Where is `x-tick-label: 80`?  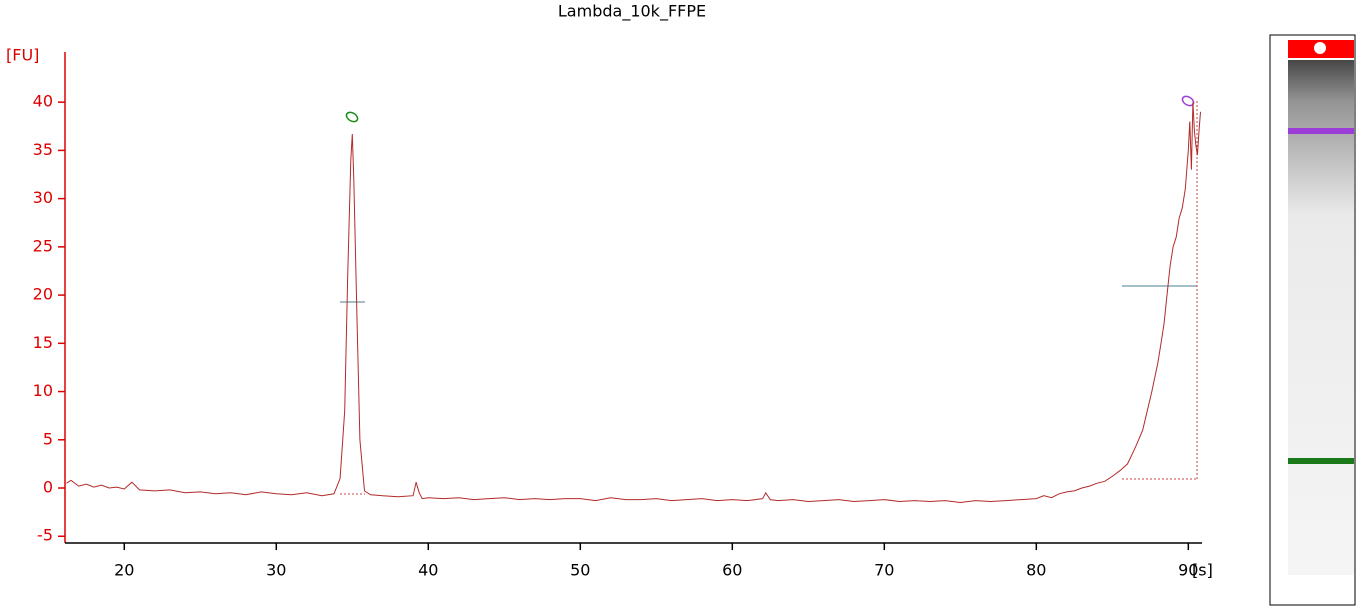
x-tick-label: 80 is located at coordinates (1036, 570).